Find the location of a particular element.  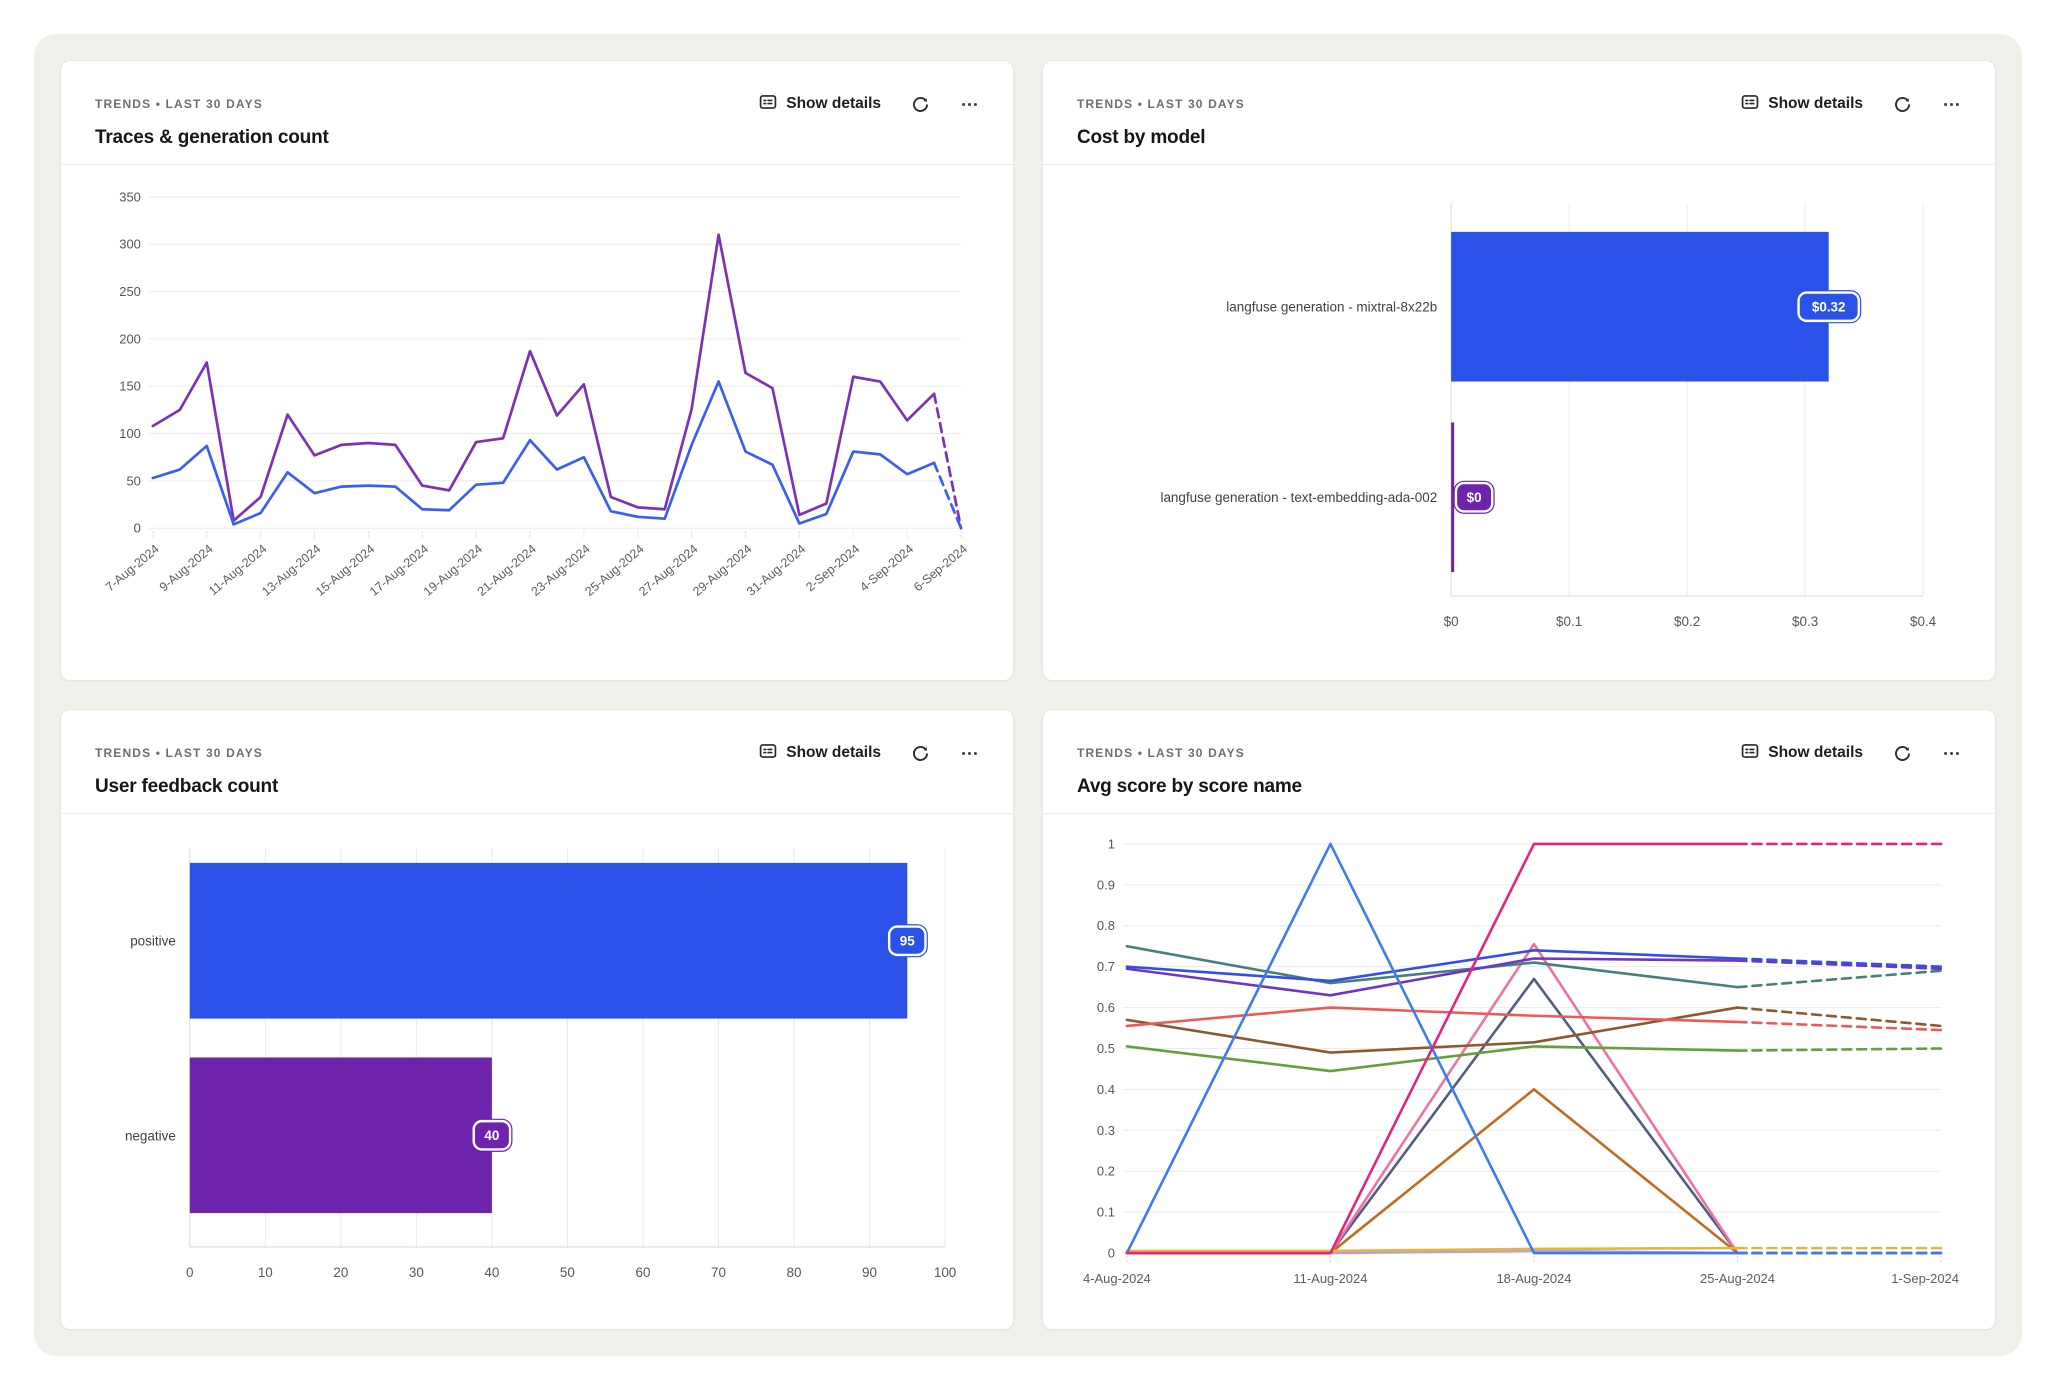

svg-text: 0.4 is located at coordinates (1106, 1089).